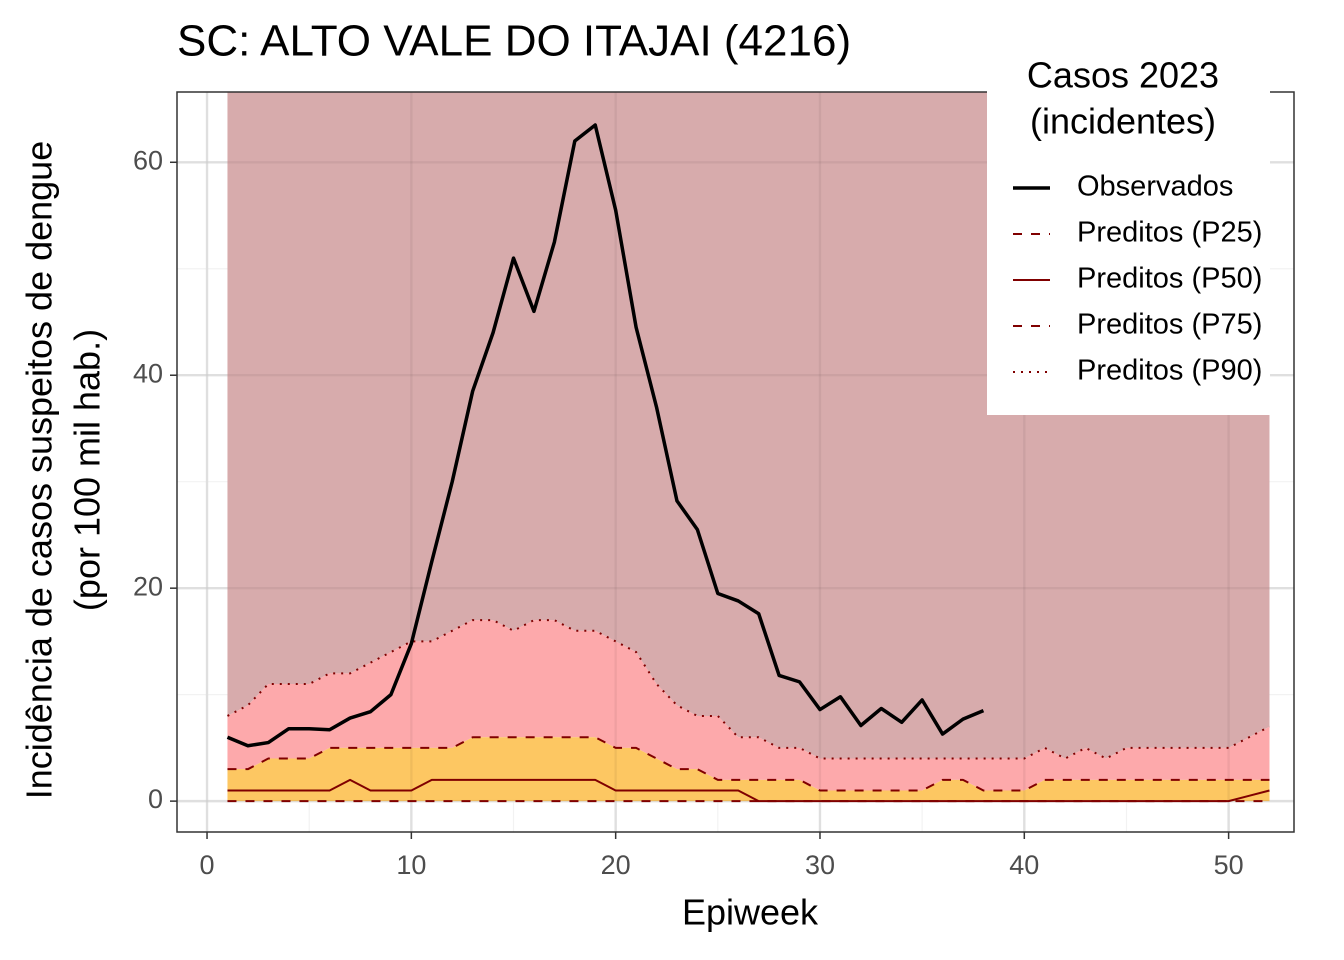 This screenshot has width=1344, height=960. I want to click on y-tick-label: 0, so click(155, 799).